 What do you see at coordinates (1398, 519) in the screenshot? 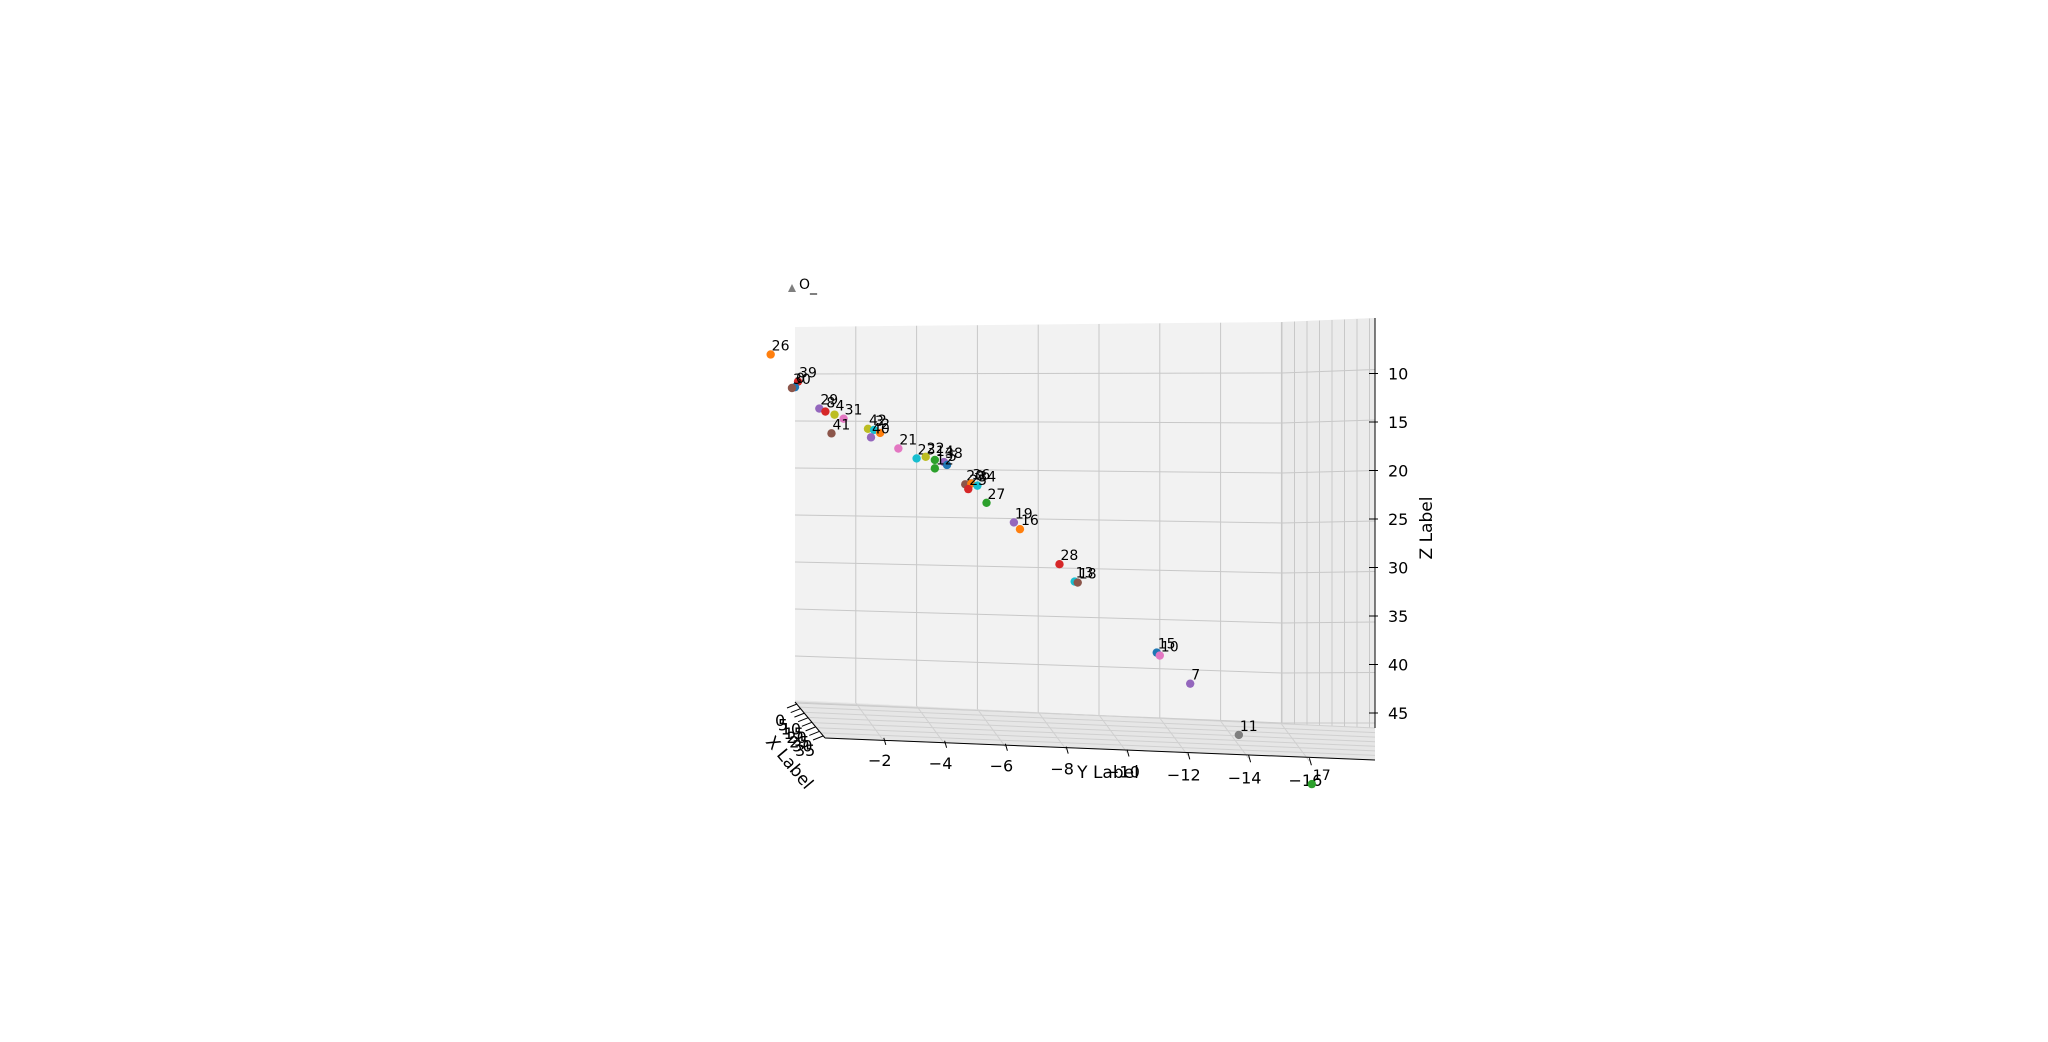
I see `z-tick-label: 25` at bounding box center [1398, 519].